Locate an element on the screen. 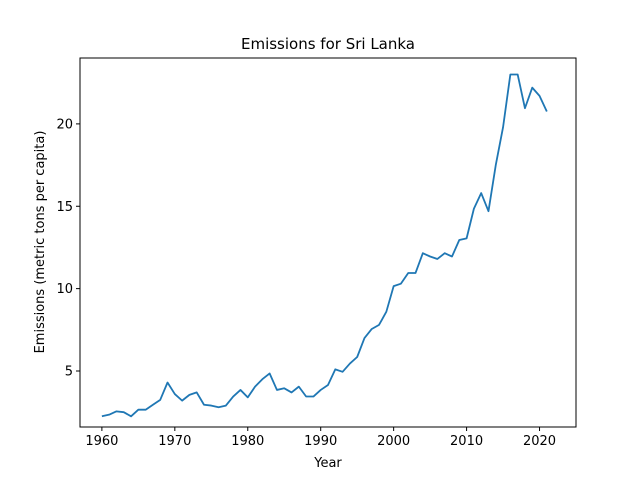 The image size is (640, 480). x-axis-title: Year is located at coordinates (327, 463).